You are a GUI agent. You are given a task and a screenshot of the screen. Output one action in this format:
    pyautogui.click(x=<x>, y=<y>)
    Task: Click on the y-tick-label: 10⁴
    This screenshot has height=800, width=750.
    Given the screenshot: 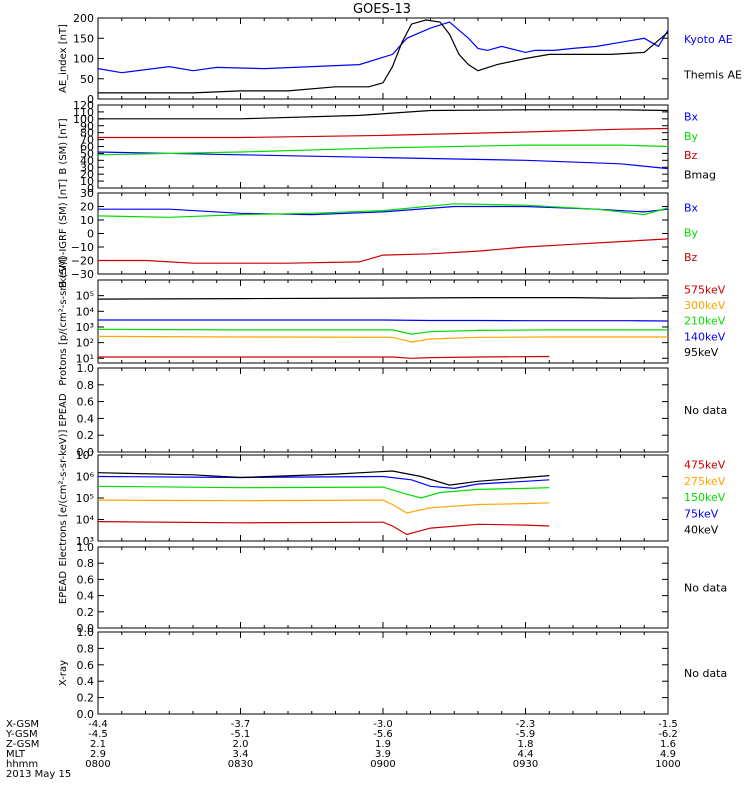 What is the action you would take?
    pyautogui.click(x=85, y=311)
    